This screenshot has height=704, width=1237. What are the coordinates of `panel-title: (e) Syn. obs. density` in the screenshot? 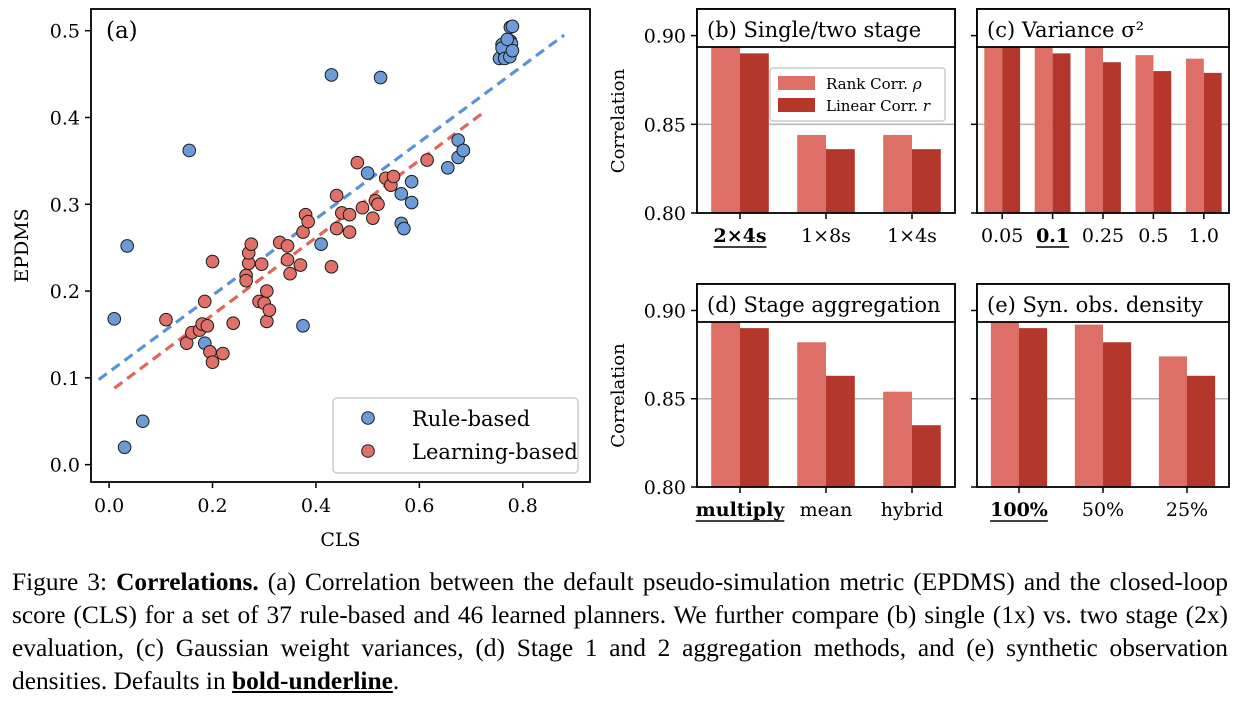 It's located at (1095, 305).